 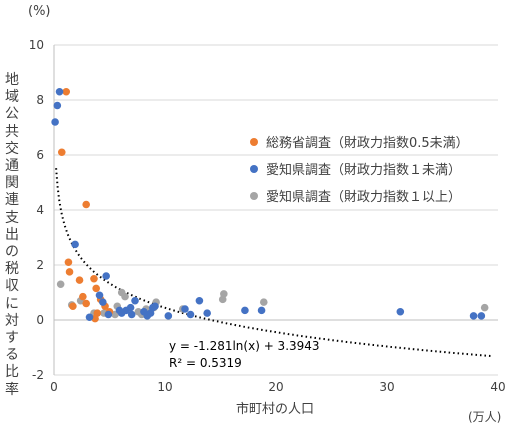 What do you see at coordinates (244, 355) in the screenshot?
I see `trendline-equation: y = -1.281ln(x) + 3.3943 R² = 0.5319` at bounding box center [244, 355].